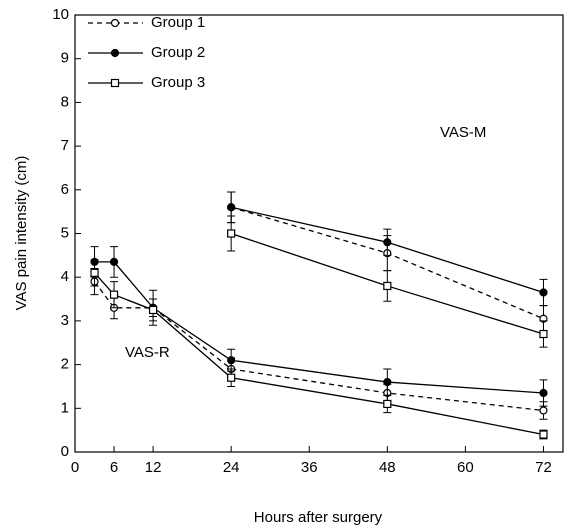 This screenshot has height=532, width=573. I want to click on x-axis-label: Hours after surgery, so click(318, 517).